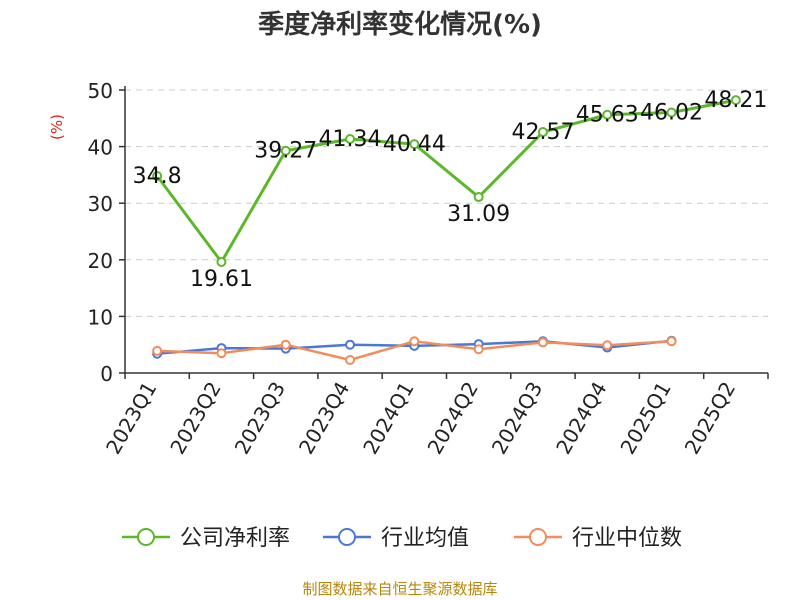 This screenshot has height=600, width=800. I want to click on source-text: 制图数据来自恒生聚源数据库, so click(400, 589).